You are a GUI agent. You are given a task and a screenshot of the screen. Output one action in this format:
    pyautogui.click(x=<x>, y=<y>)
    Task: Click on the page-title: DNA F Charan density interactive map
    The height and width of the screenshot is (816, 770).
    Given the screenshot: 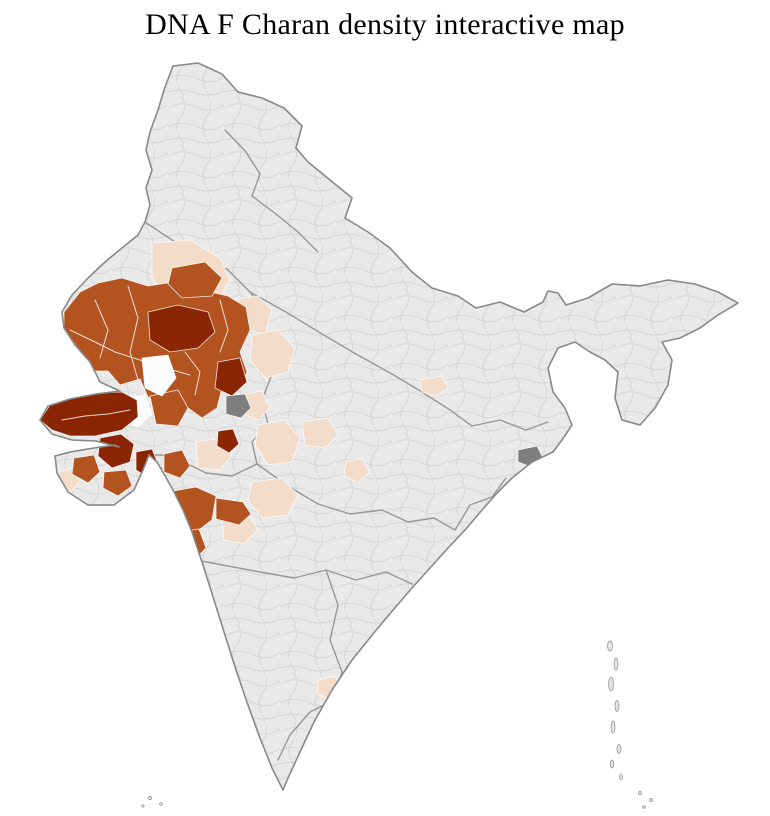 What is the action you would take?
    pyautogui.click(x=385, y=24)
    